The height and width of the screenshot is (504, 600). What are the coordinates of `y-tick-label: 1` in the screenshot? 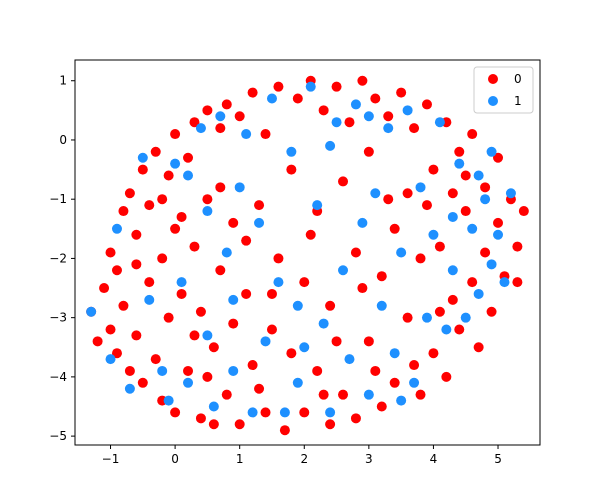 It's located at (63, 81).